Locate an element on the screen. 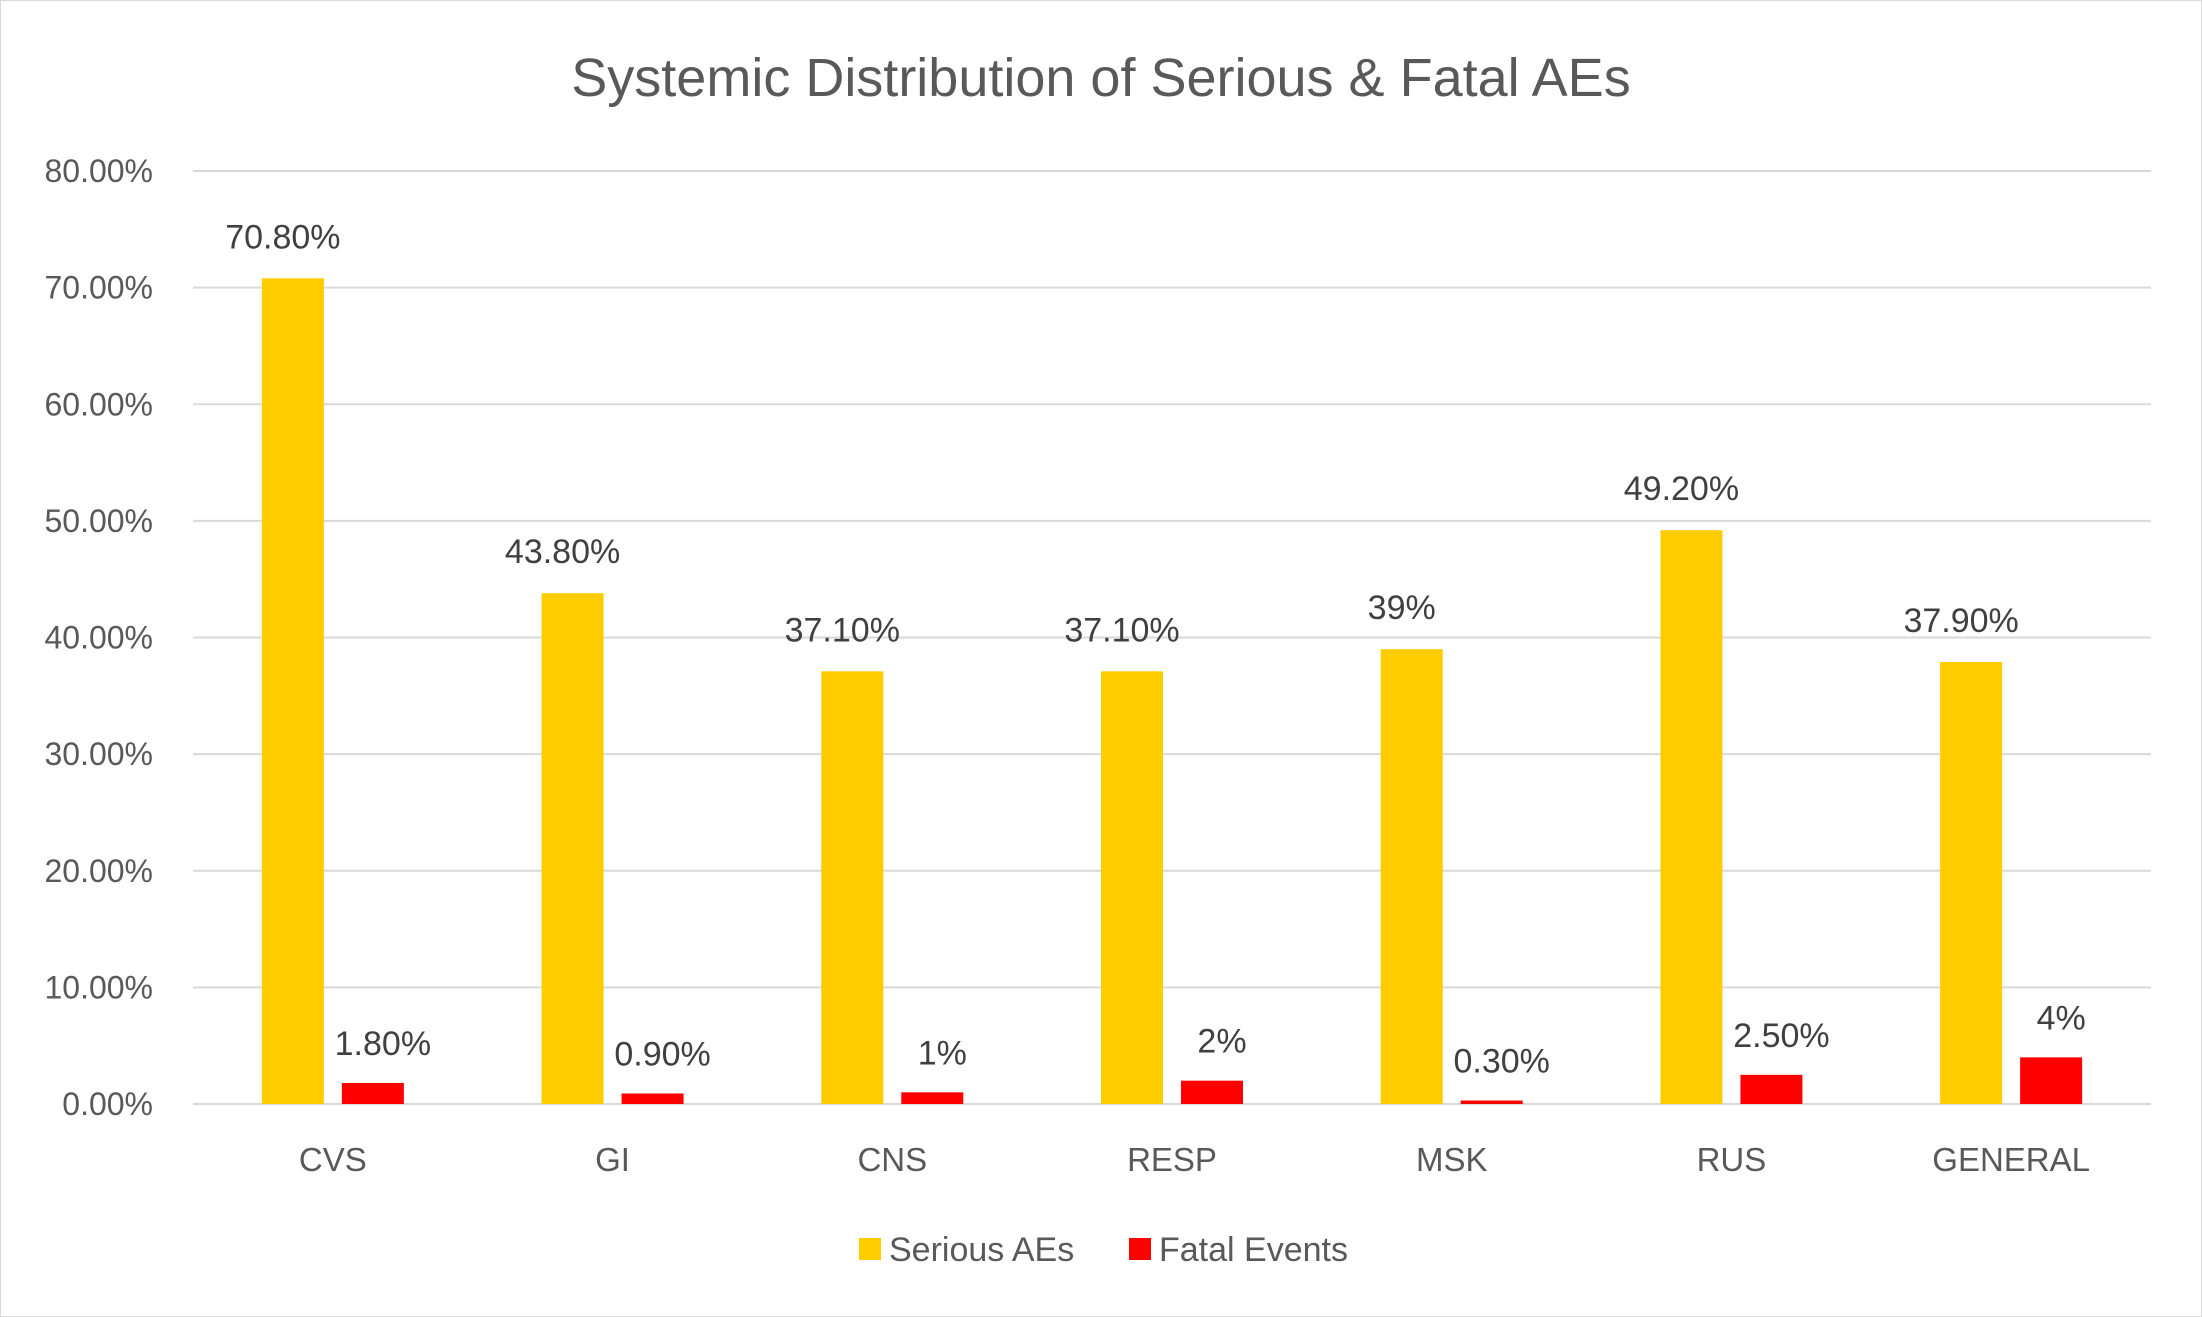 The width and height of the screenshot is (2202, 1317). y-tick-label: 0.00% is located at coordinates (107, 1104).